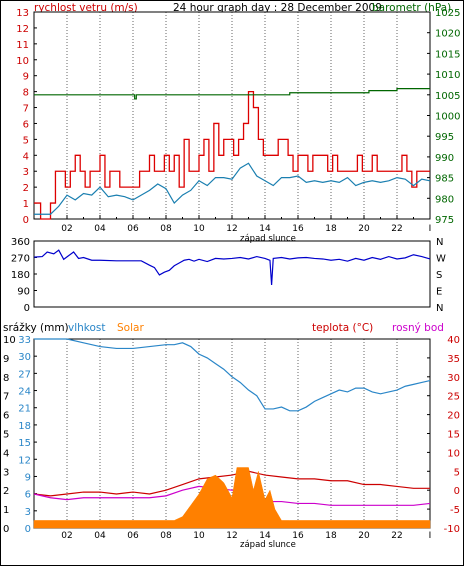 The width and height of the screenshot is (464, 567). Describe the element at coordinates (36, 328) in the screenshot. I see `rain-axis-label: srážky (mm)` at that location.